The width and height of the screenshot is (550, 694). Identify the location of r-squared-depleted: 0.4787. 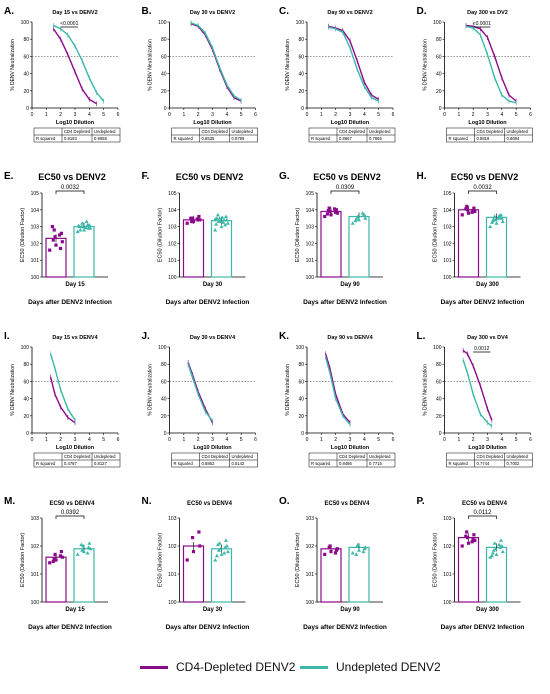
(70, 463).